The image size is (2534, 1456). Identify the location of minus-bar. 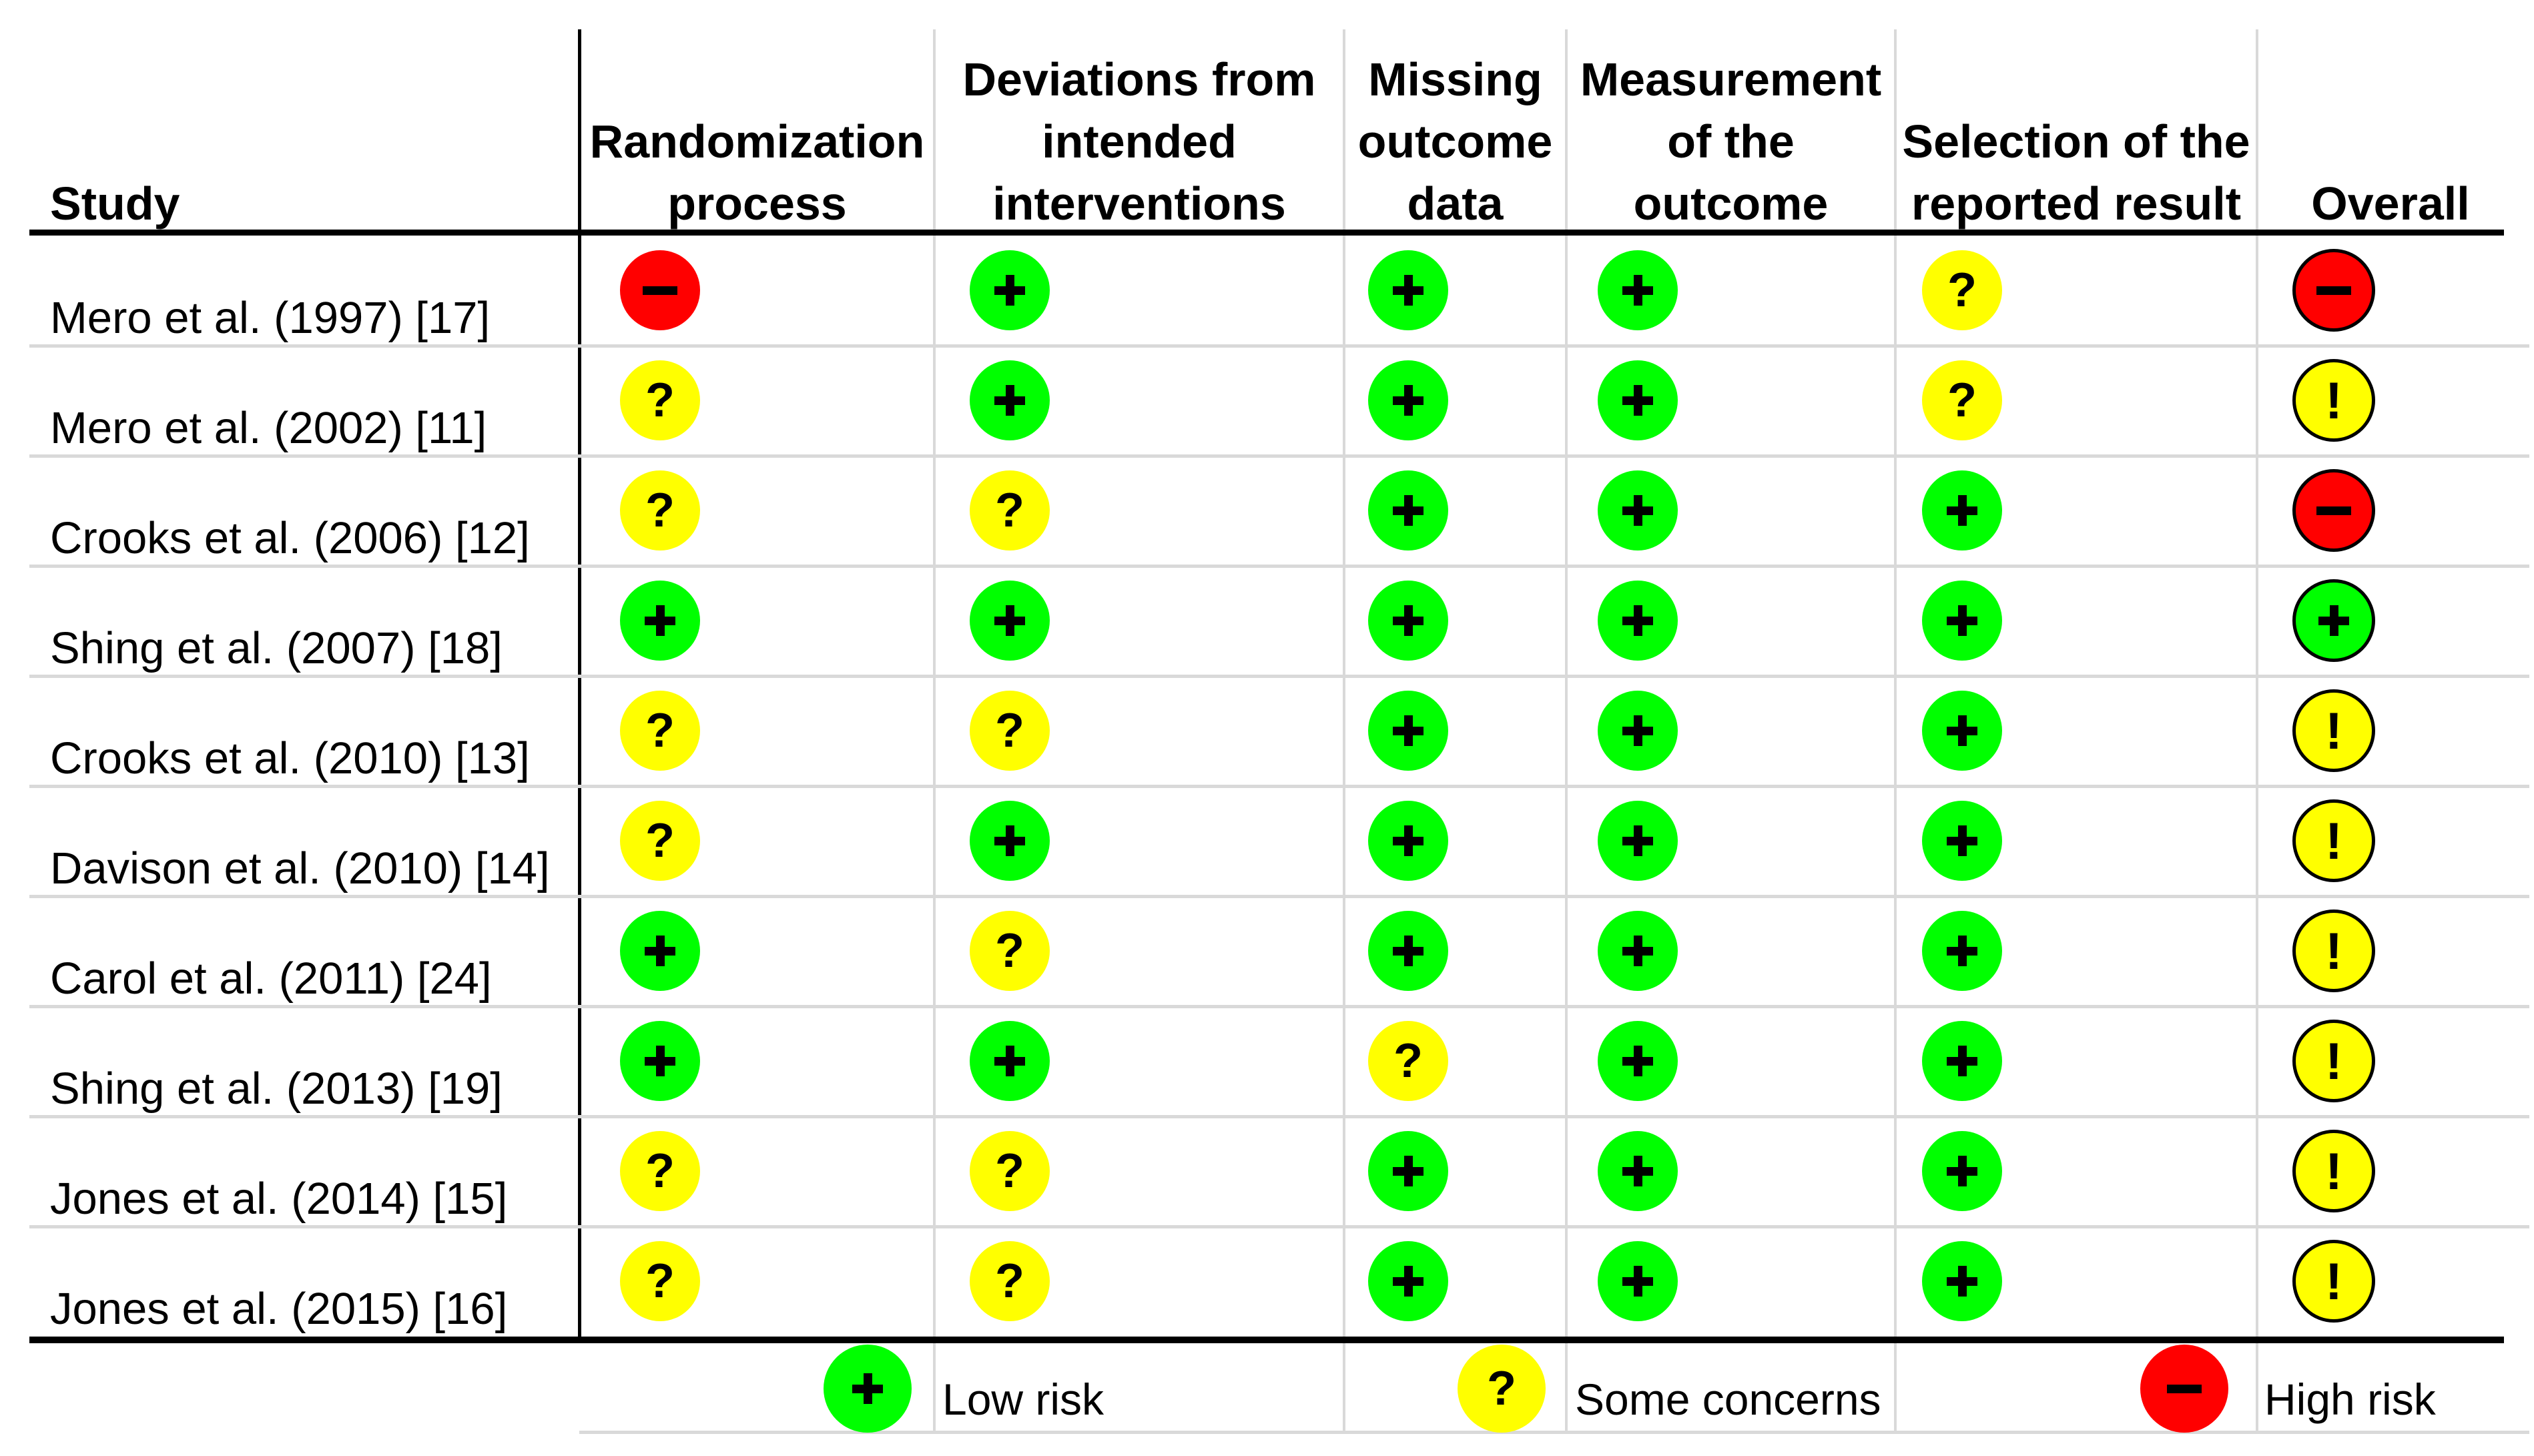
(2333, 510).